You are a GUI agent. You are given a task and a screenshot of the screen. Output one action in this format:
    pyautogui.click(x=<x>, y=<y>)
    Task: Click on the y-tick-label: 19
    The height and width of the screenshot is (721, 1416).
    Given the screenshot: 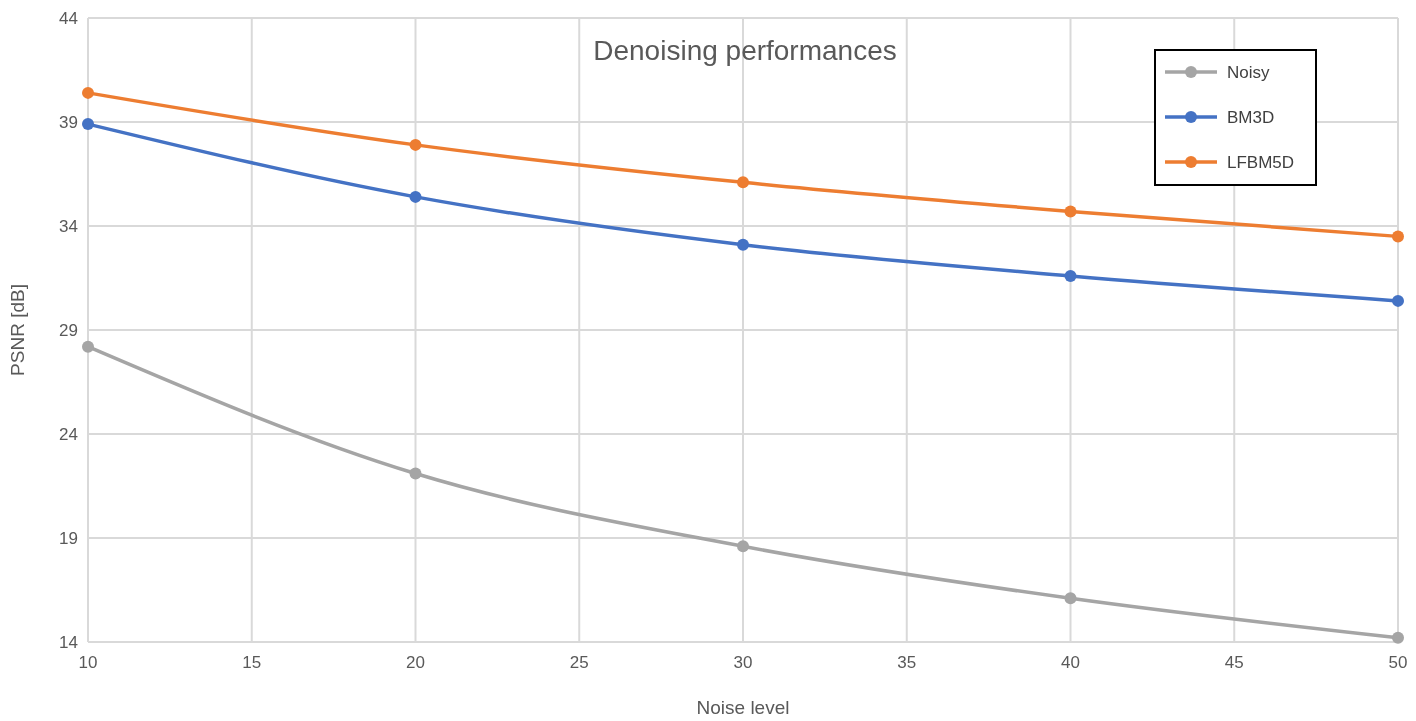 What is the action you would take?
    pyautogui.click(x=68, y=538)
    